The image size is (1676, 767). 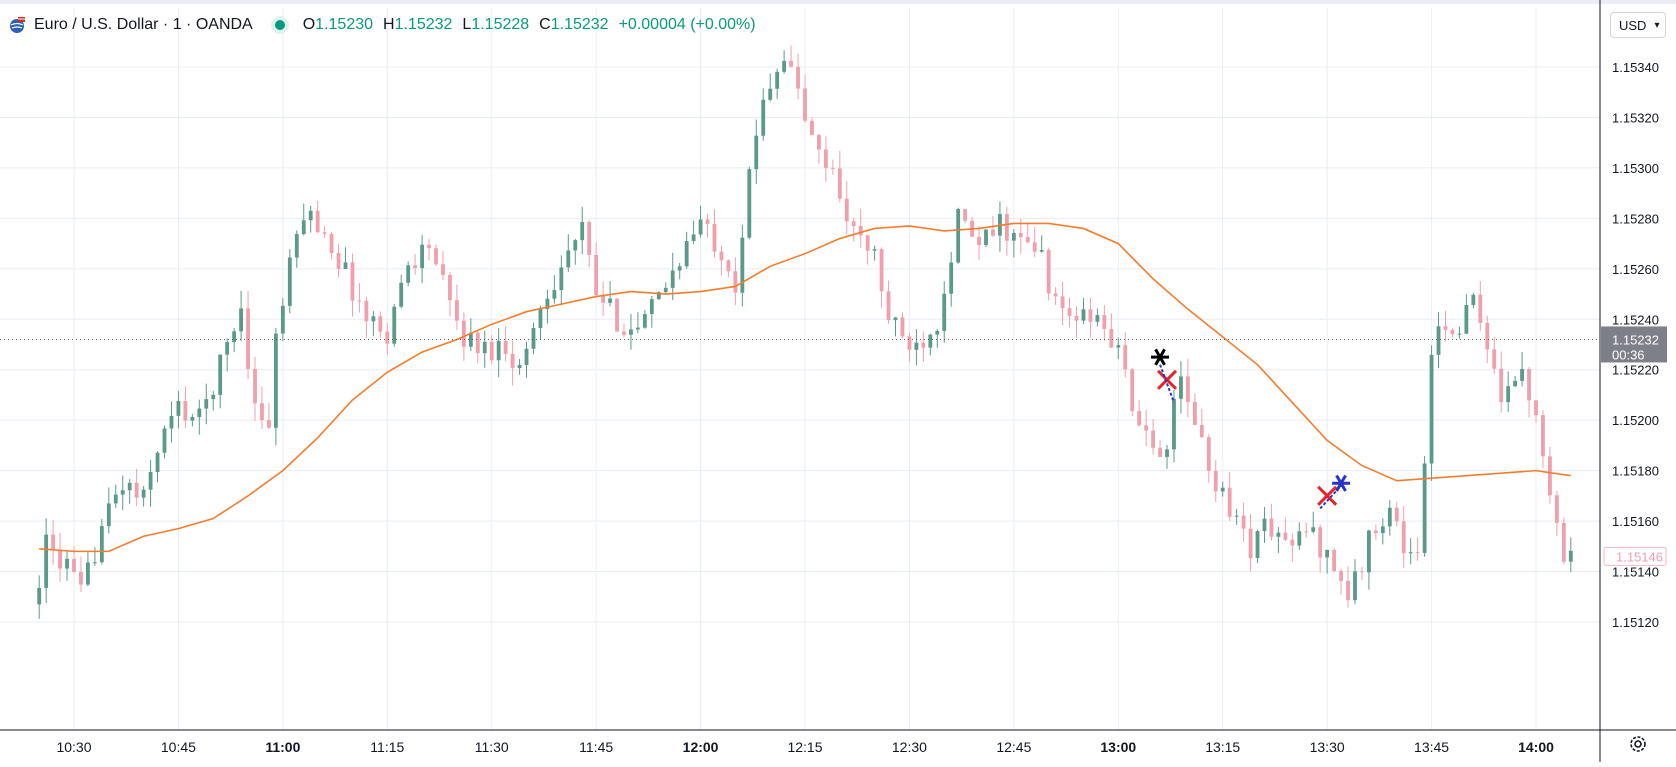 What do you see at coordinates (1635, 168) in the screenshot?
I see `y-tick-label: 1.15300` at bounding box center [1635, 168].